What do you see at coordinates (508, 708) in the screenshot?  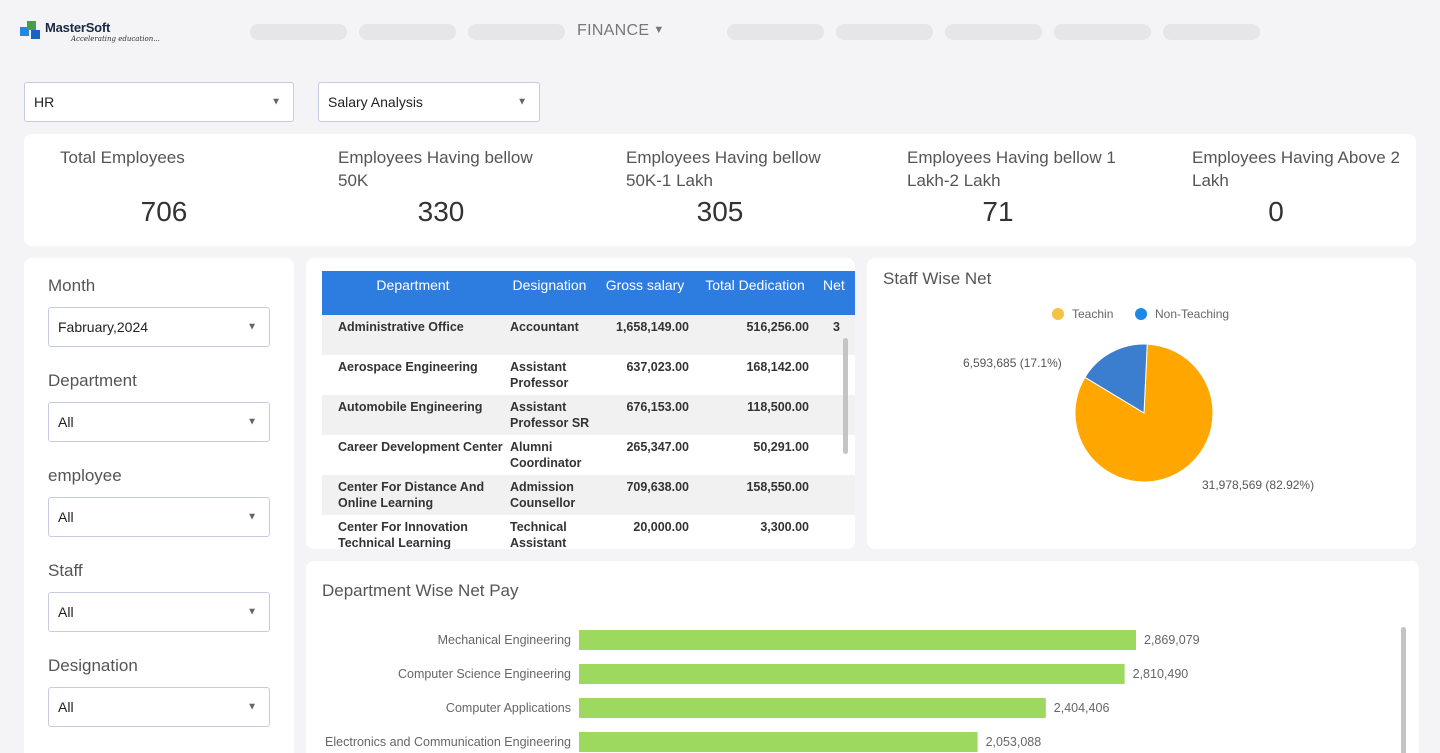 I see `bar-category-label: Computer Applications` at bounding box center [508, 708].